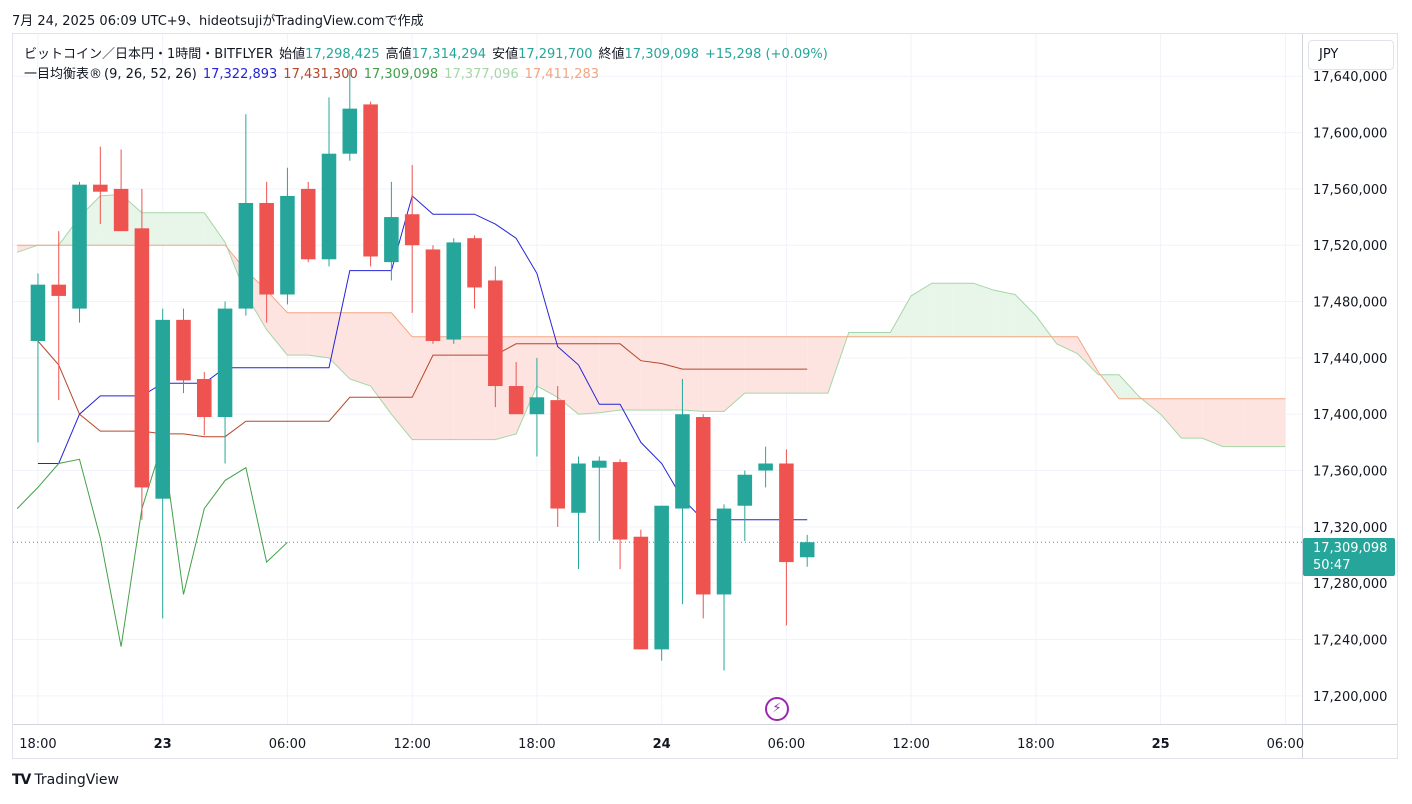 The height and width of the screenshot is (804, 1412). What do you see at coordinates (777, 709) in the screenshot?
I see `lightning-icon: ⚡` at bounding box center [777, 709].